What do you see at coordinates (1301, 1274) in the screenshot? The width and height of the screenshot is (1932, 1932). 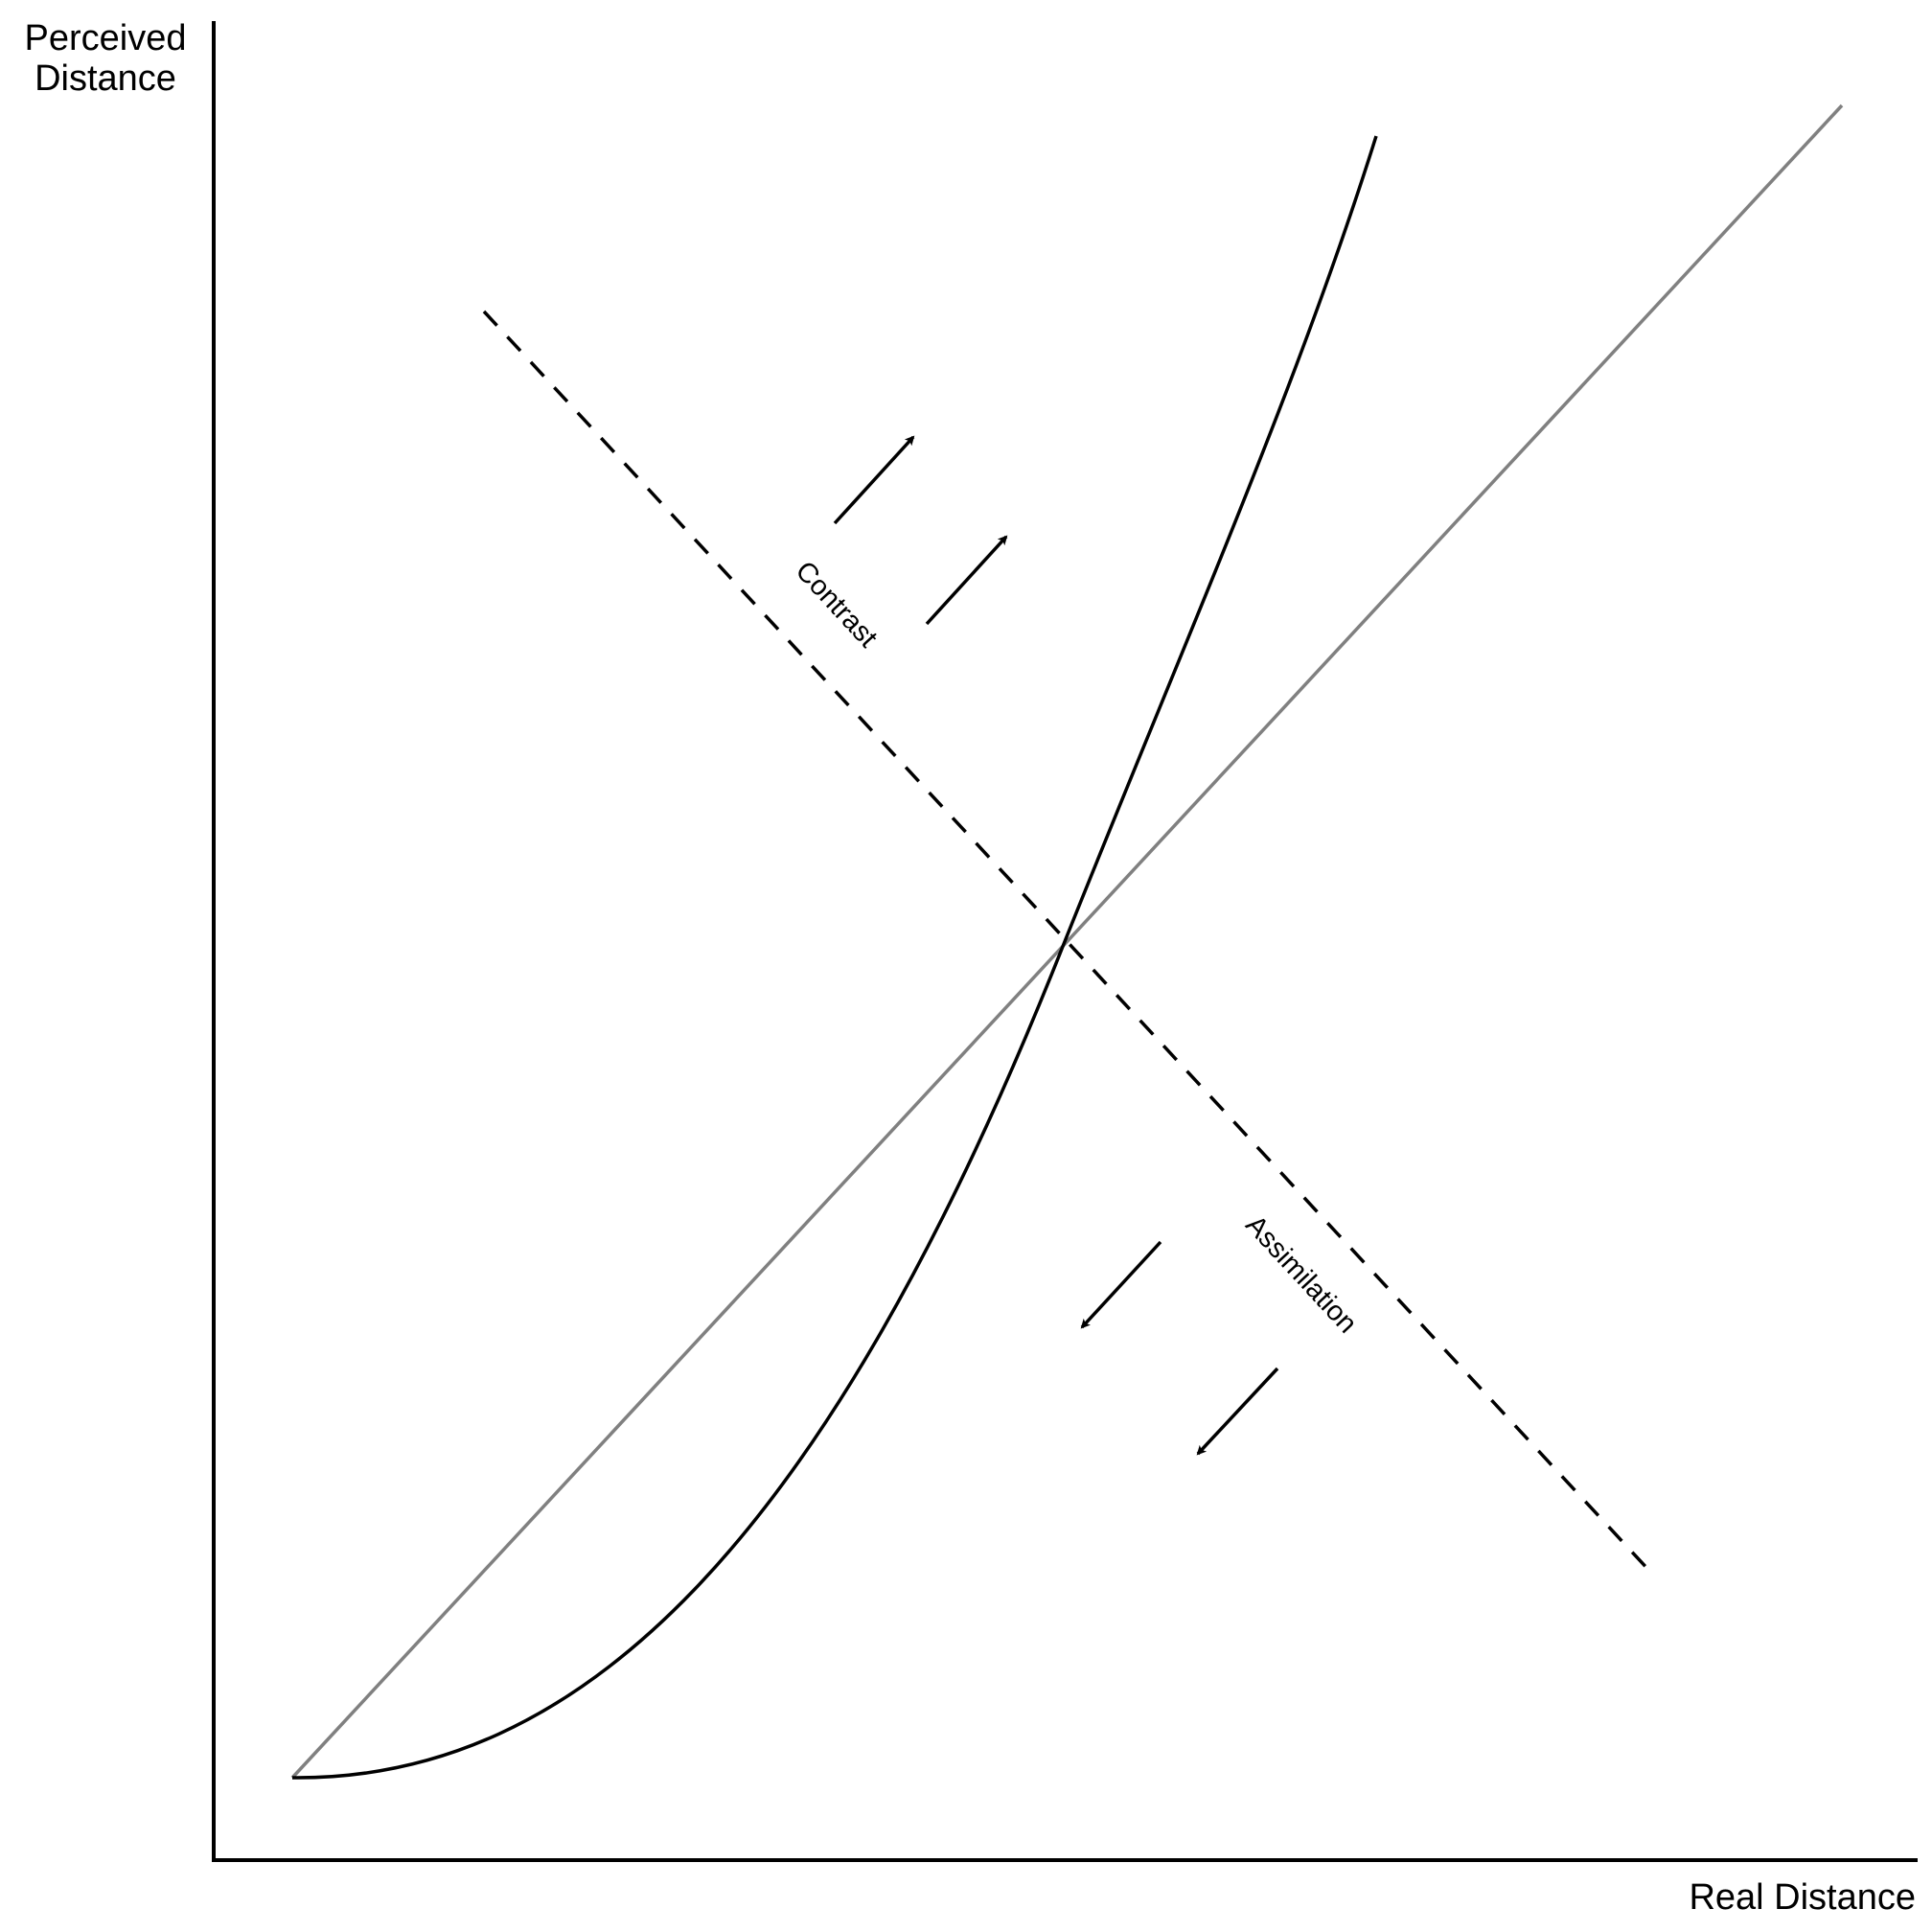 I see `assimilation-label: Assimilation` at bounding box center [1301, 1274].